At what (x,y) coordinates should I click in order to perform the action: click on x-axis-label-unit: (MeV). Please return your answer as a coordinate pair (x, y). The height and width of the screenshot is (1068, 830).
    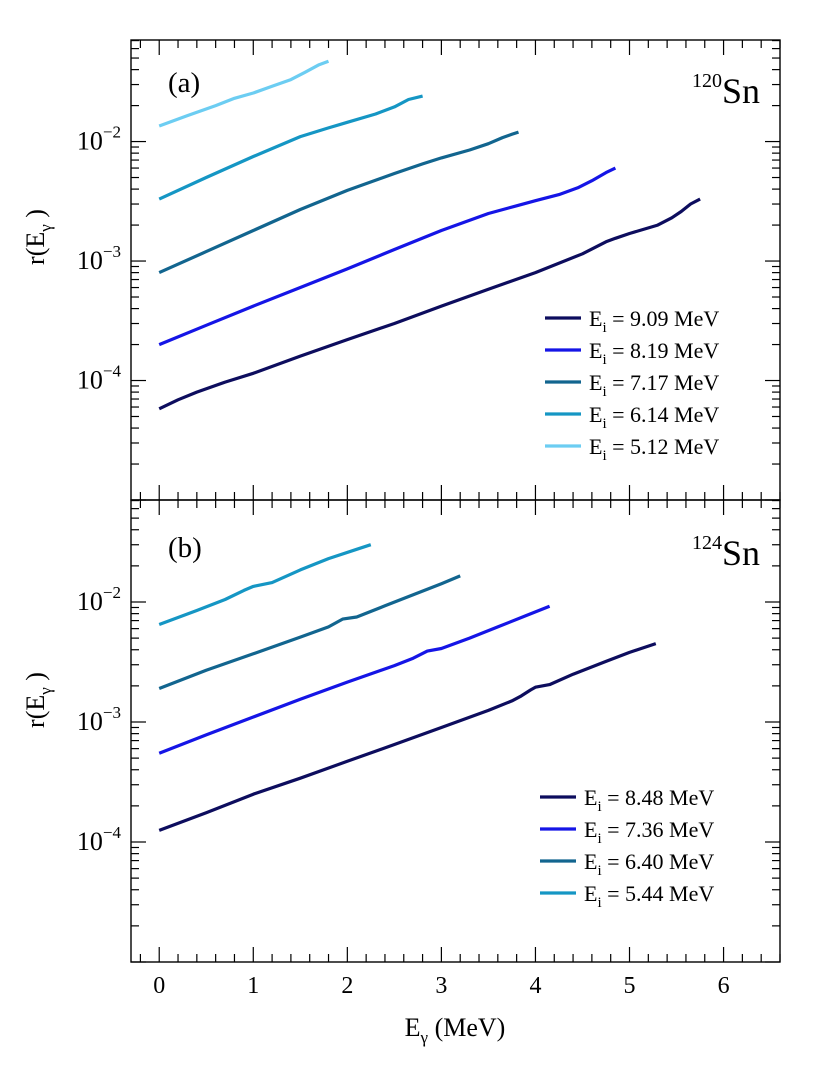
    Looking at the image, I should click on (466, 1027).